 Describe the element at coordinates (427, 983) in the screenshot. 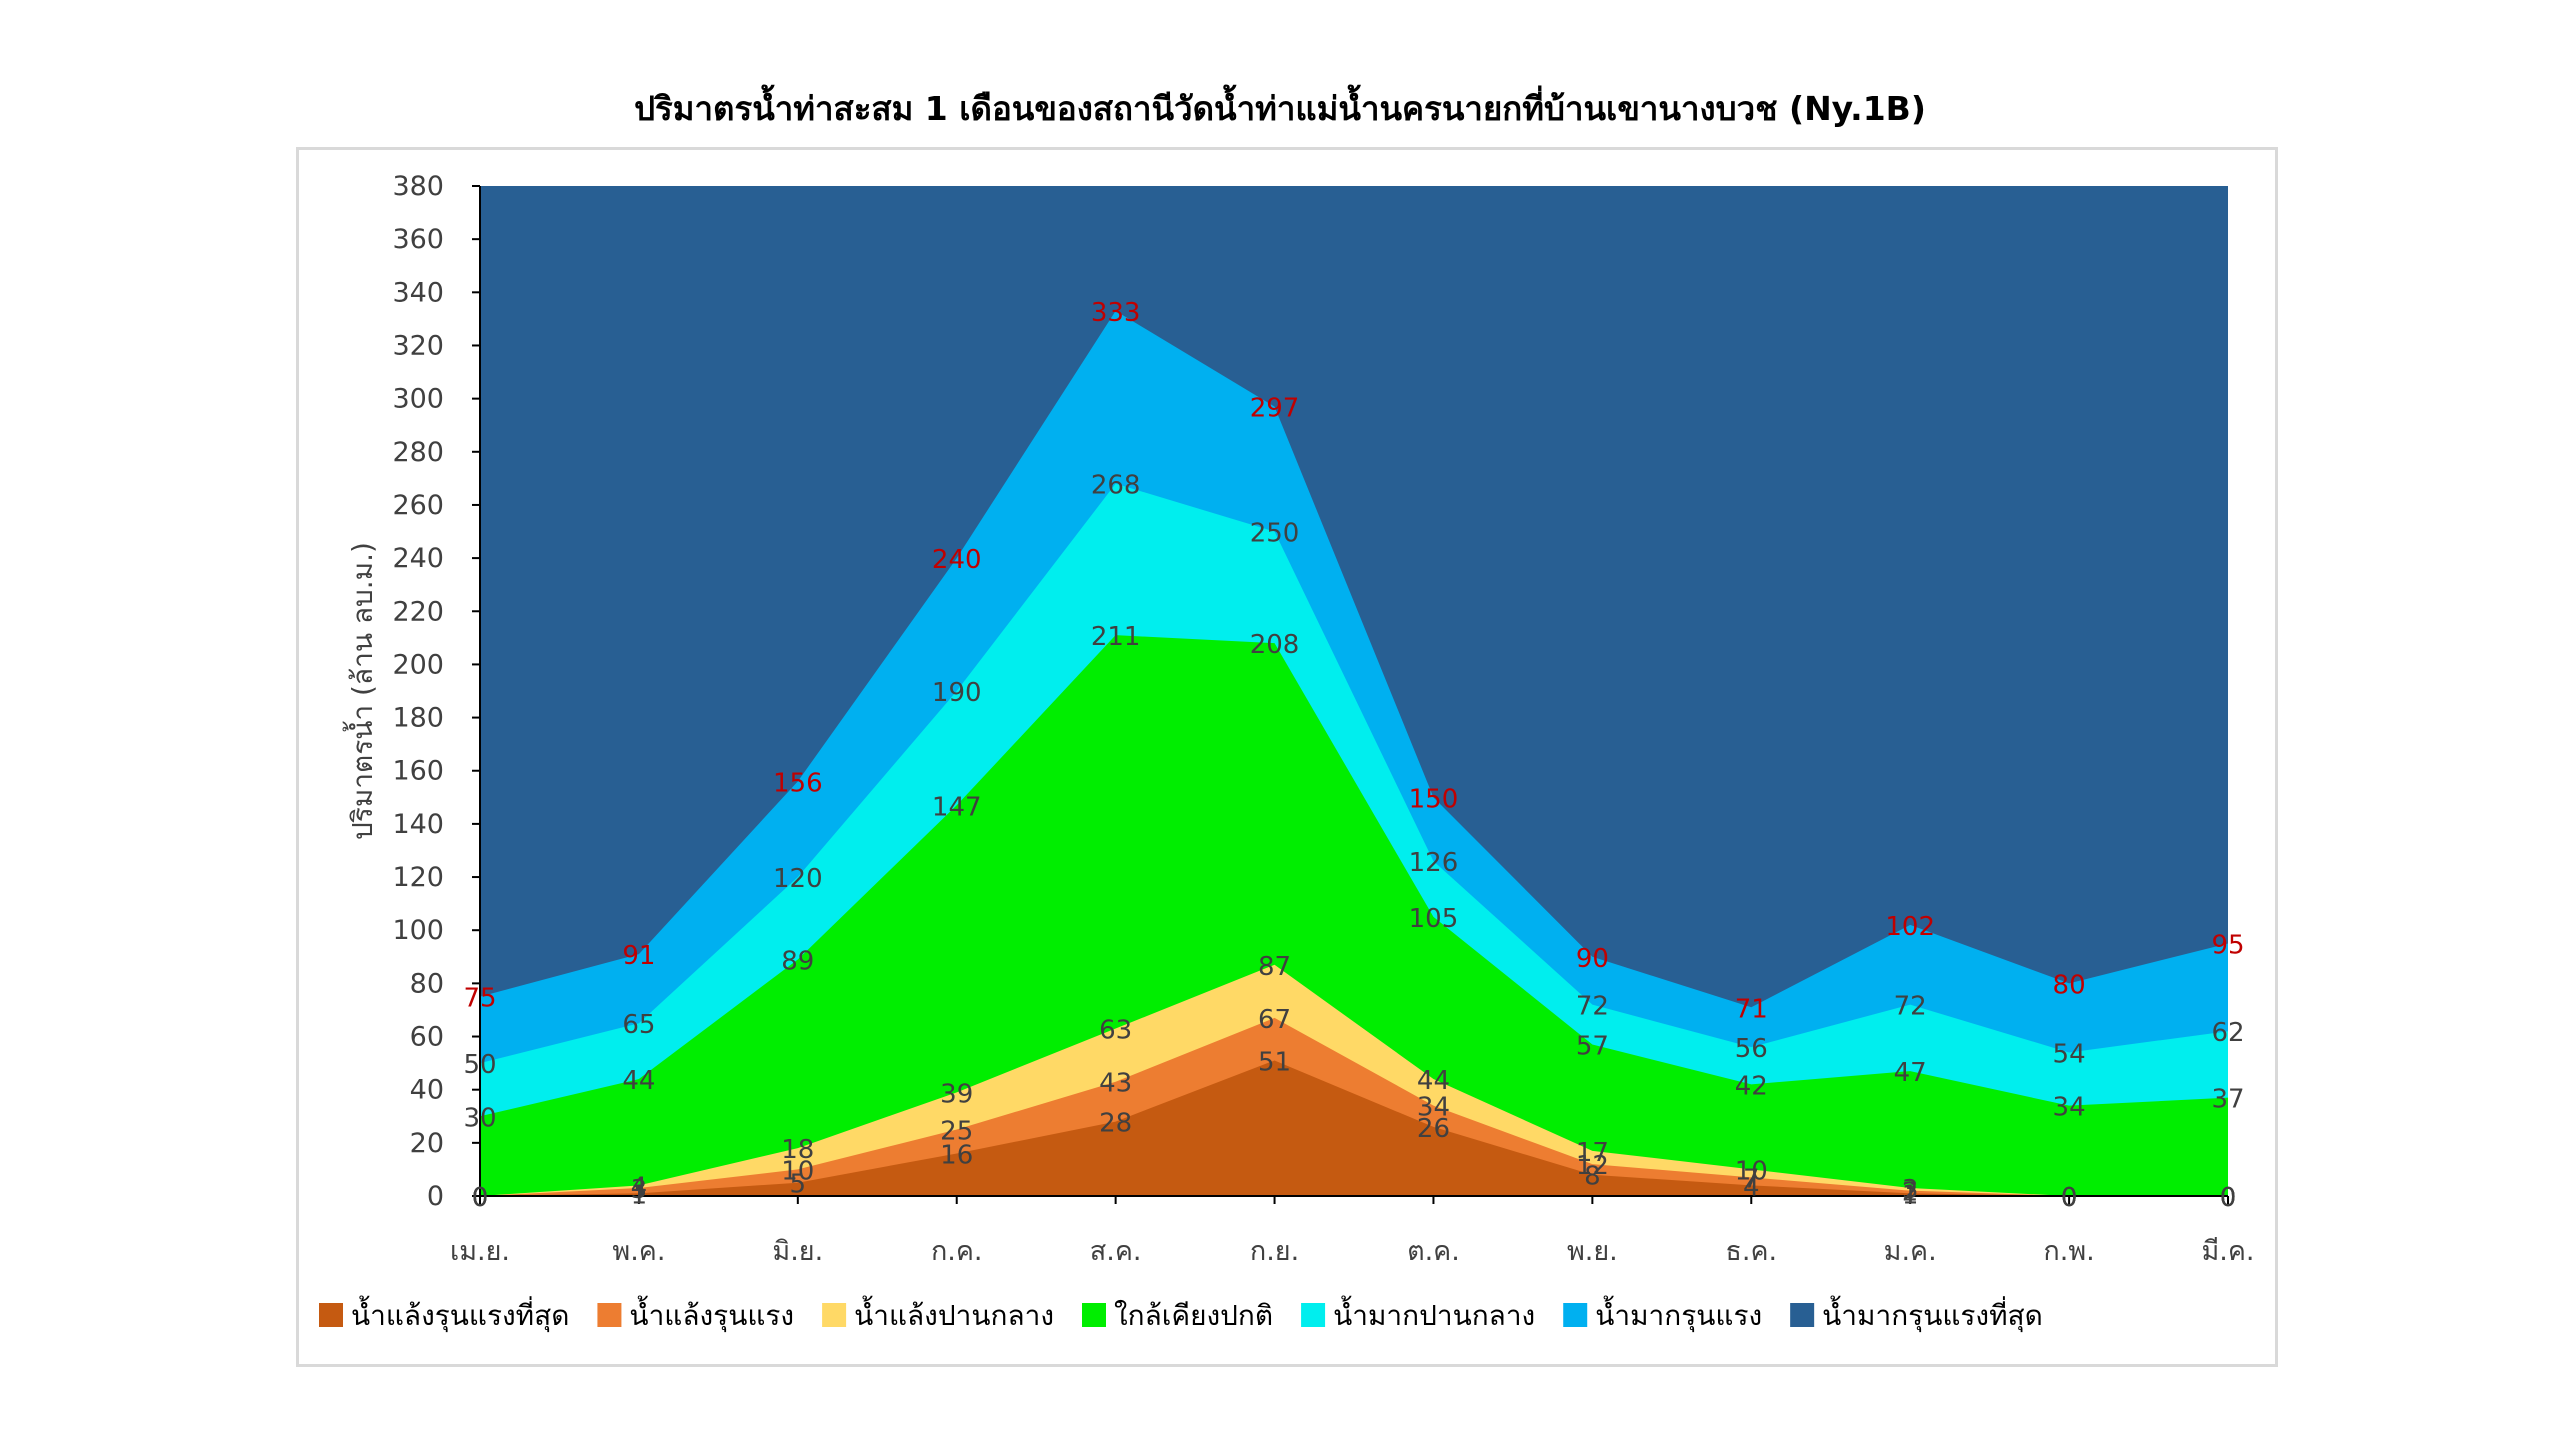

I see `y-tick-label: 80` at that location.